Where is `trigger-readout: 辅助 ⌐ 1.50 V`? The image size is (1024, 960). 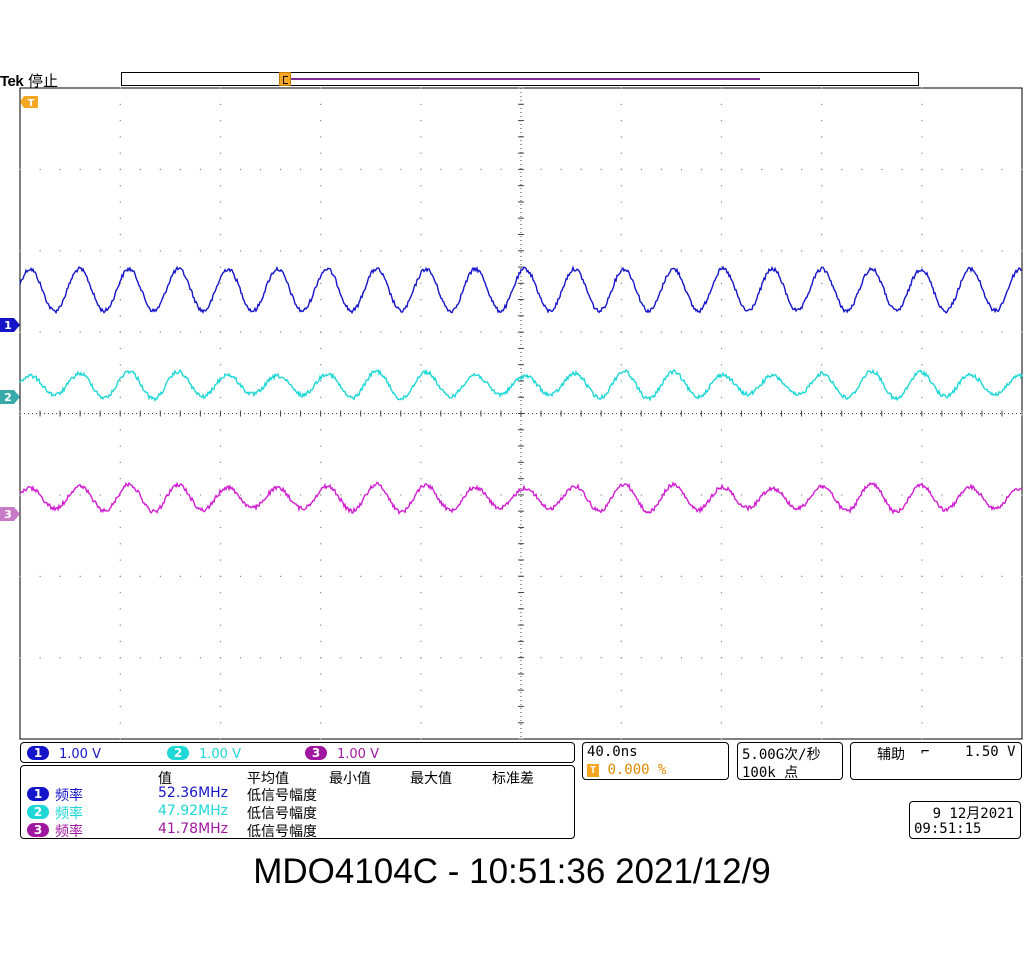 trigger-readout: 辅助 ⌐ 1.50 V is located at coordinates (936, 761).